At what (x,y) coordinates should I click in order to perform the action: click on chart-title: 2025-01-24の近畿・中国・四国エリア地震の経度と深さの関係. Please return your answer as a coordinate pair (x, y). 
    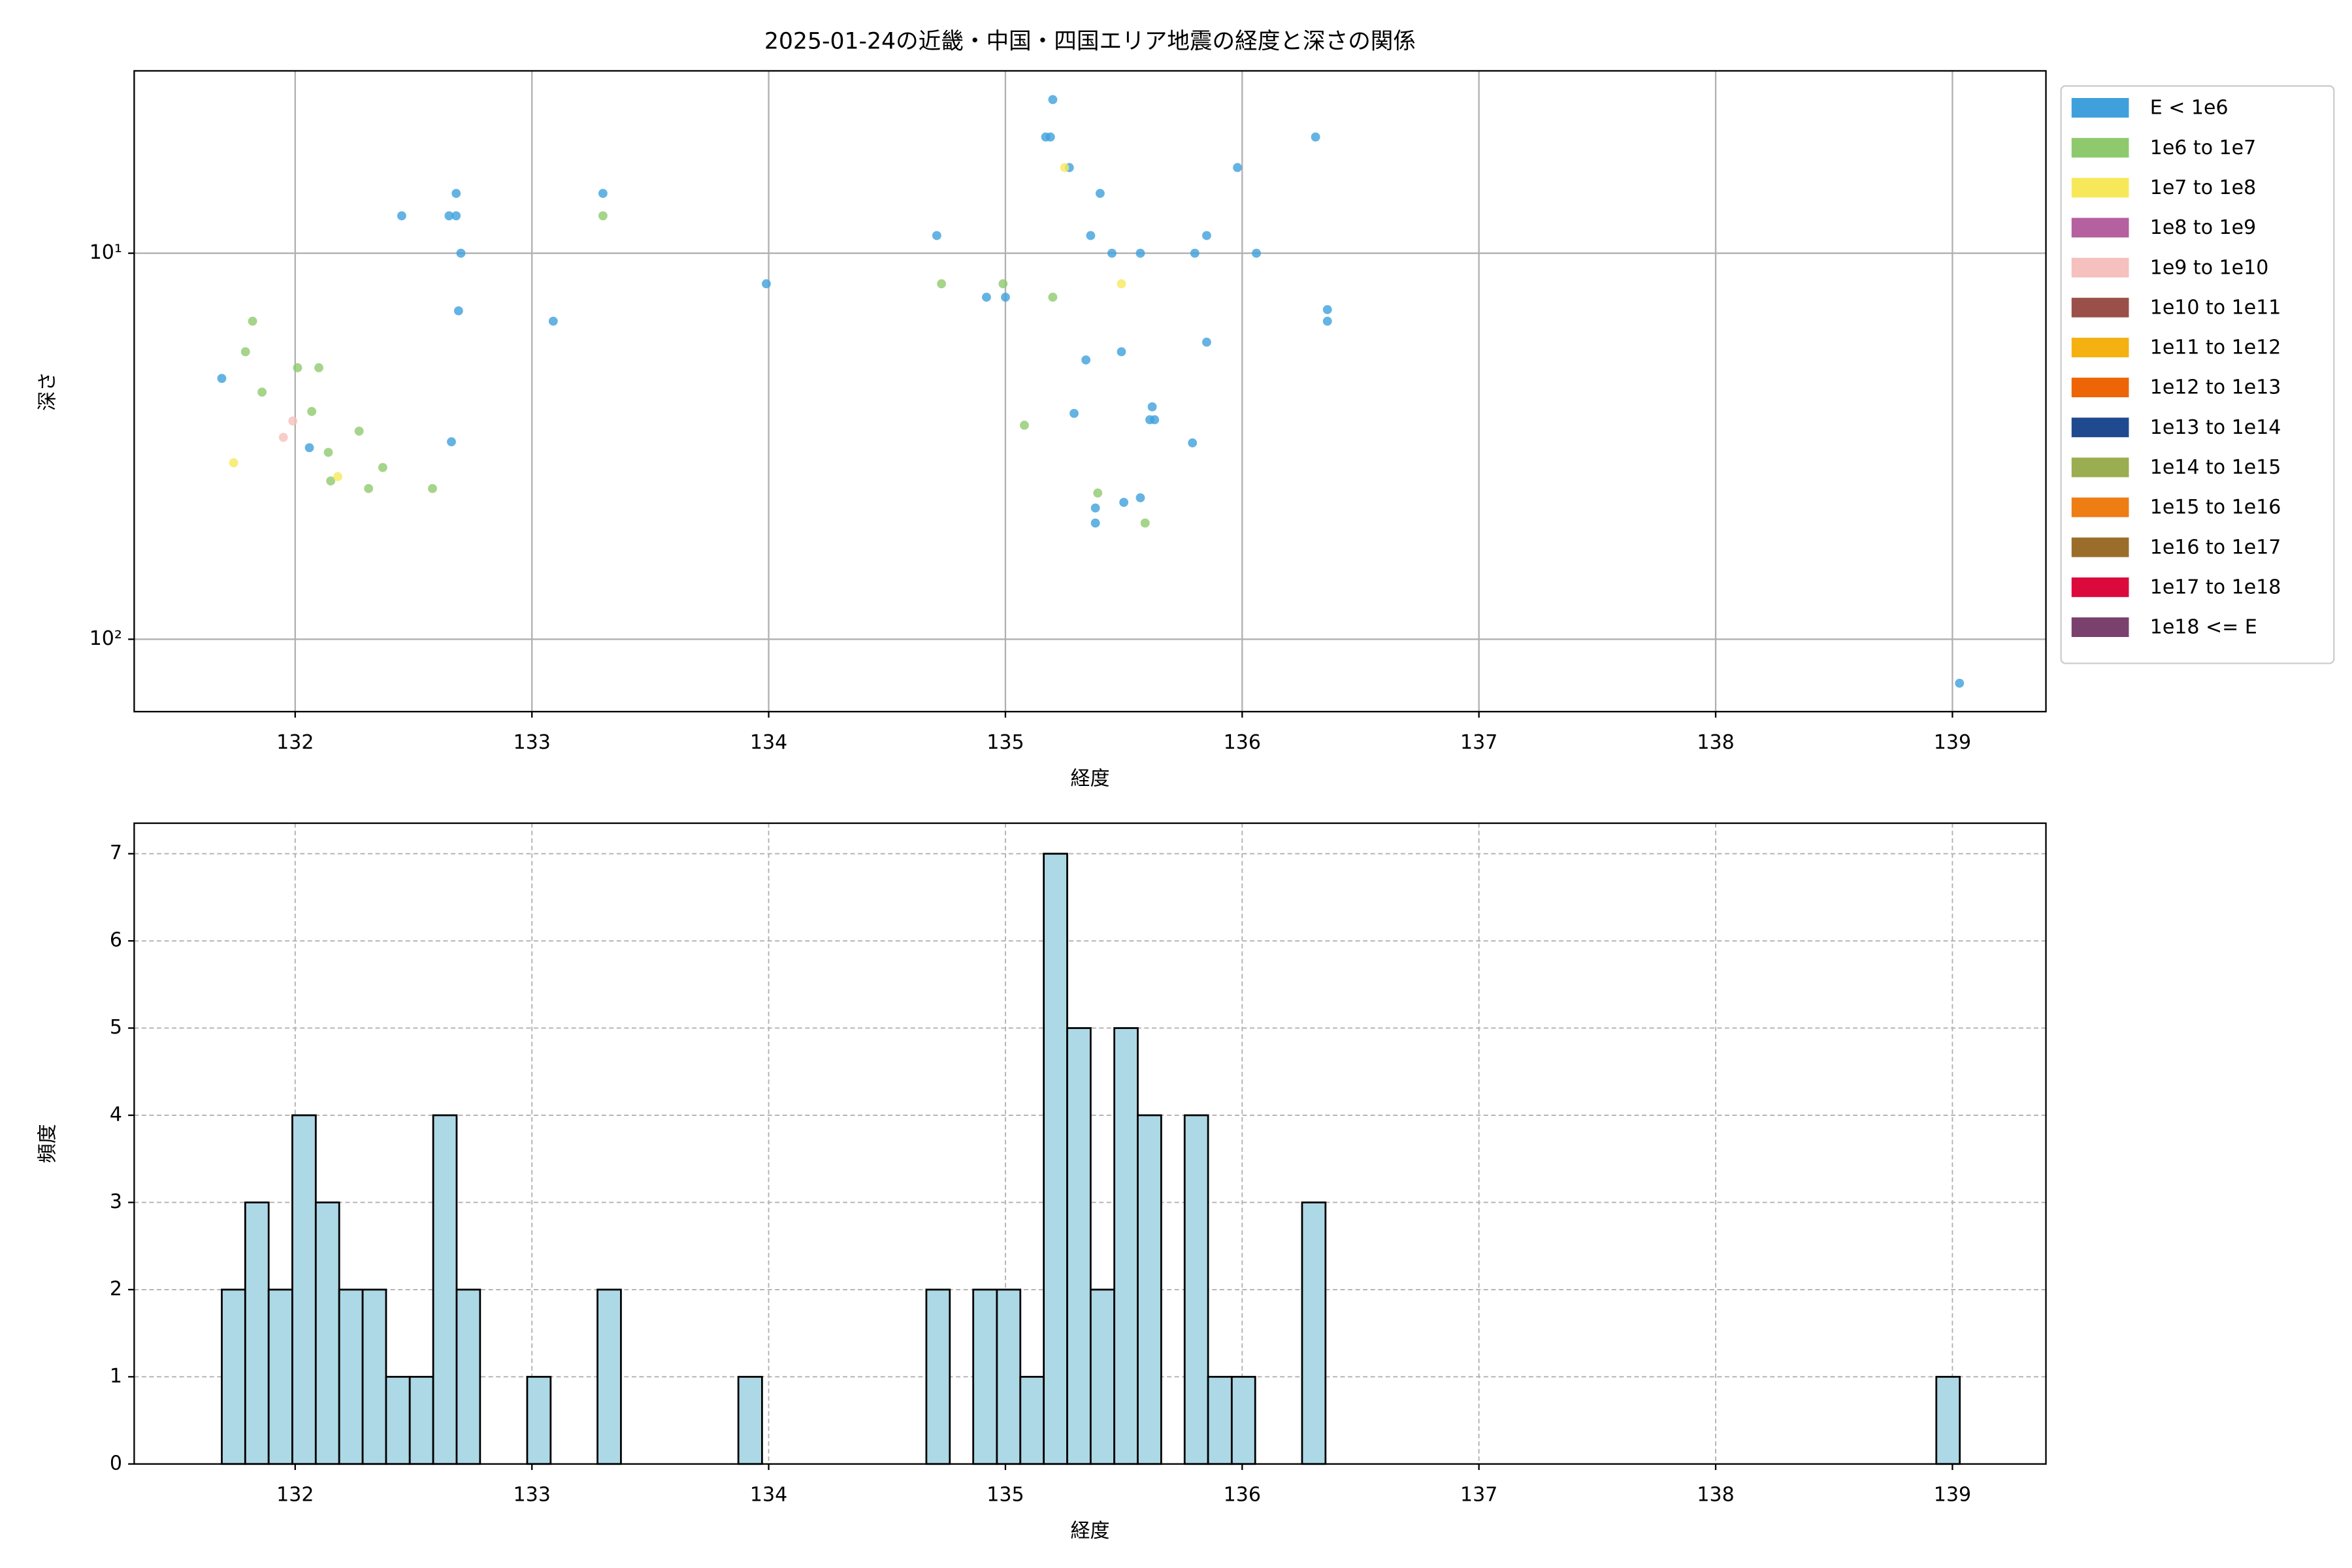
    Looking at the image, I should click on (1090, 42).